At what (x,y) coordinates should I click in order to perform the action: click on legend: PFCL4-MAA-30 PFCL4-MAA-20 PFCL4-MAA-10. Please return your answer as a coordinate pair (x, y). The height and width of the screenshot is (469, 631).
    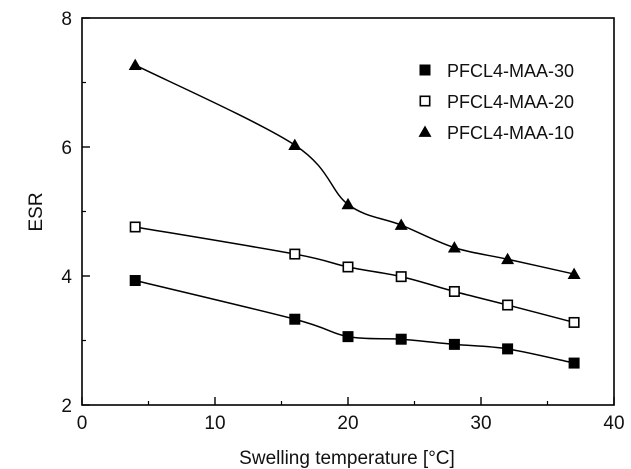
    Looking at the image, I should click on (496, 102).